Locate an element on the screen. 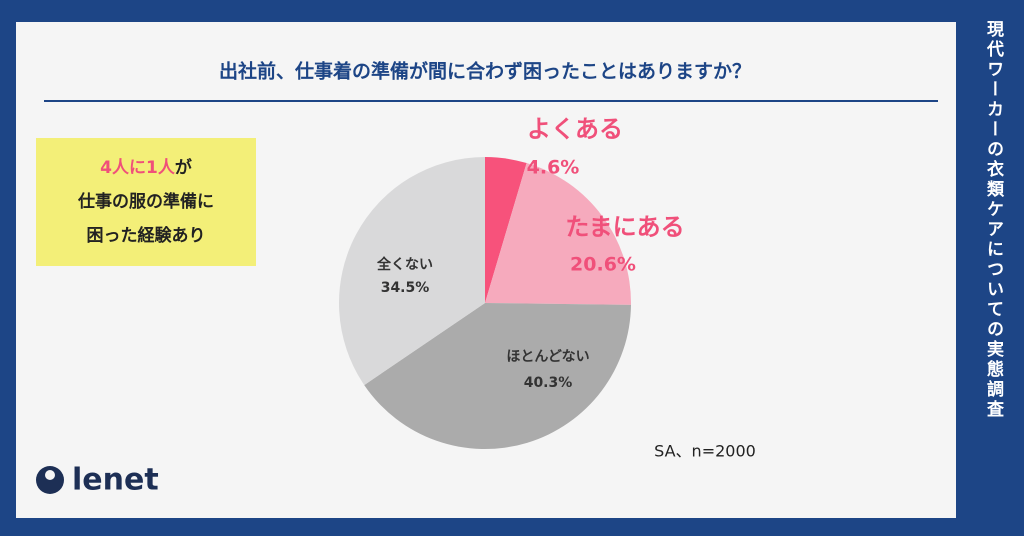  brand-icon-dot is located at coordinates (50, 475).